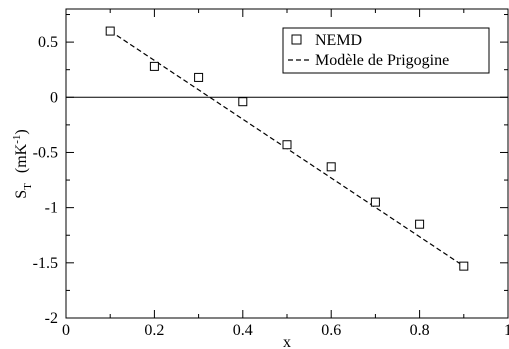 The width and height of the screenshot is (509, 349). What do you see at coordinates (21, 131) in the screenshot?
I see `y-axis-label-units-close: )` at bounding box center [21, 131].